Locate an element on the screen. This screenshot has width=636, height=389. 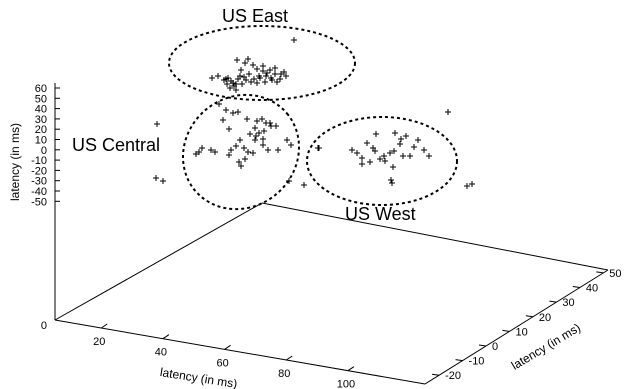
x-tick-label: 60 is located at coordinates (222, 363).